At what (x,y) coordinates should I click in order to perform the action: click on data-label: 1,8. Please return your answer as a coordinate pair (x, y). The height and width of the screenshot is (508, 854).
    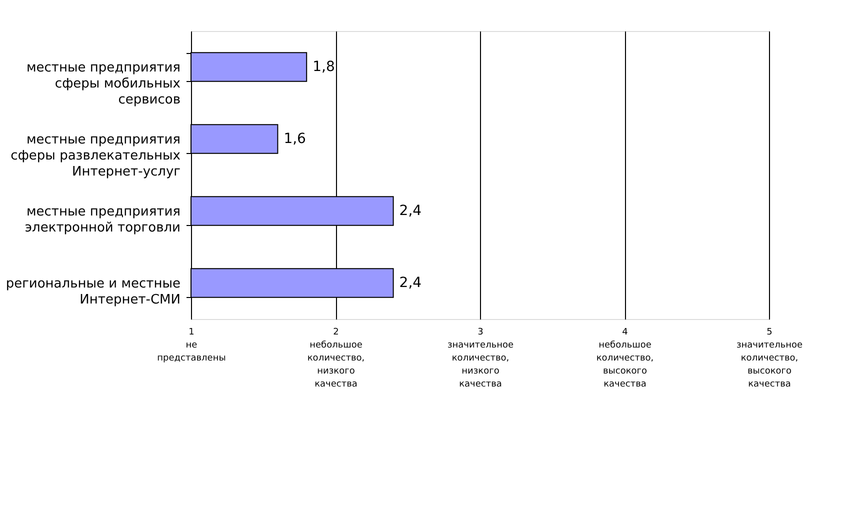
    Looking at the image, I should click on (323, 67).